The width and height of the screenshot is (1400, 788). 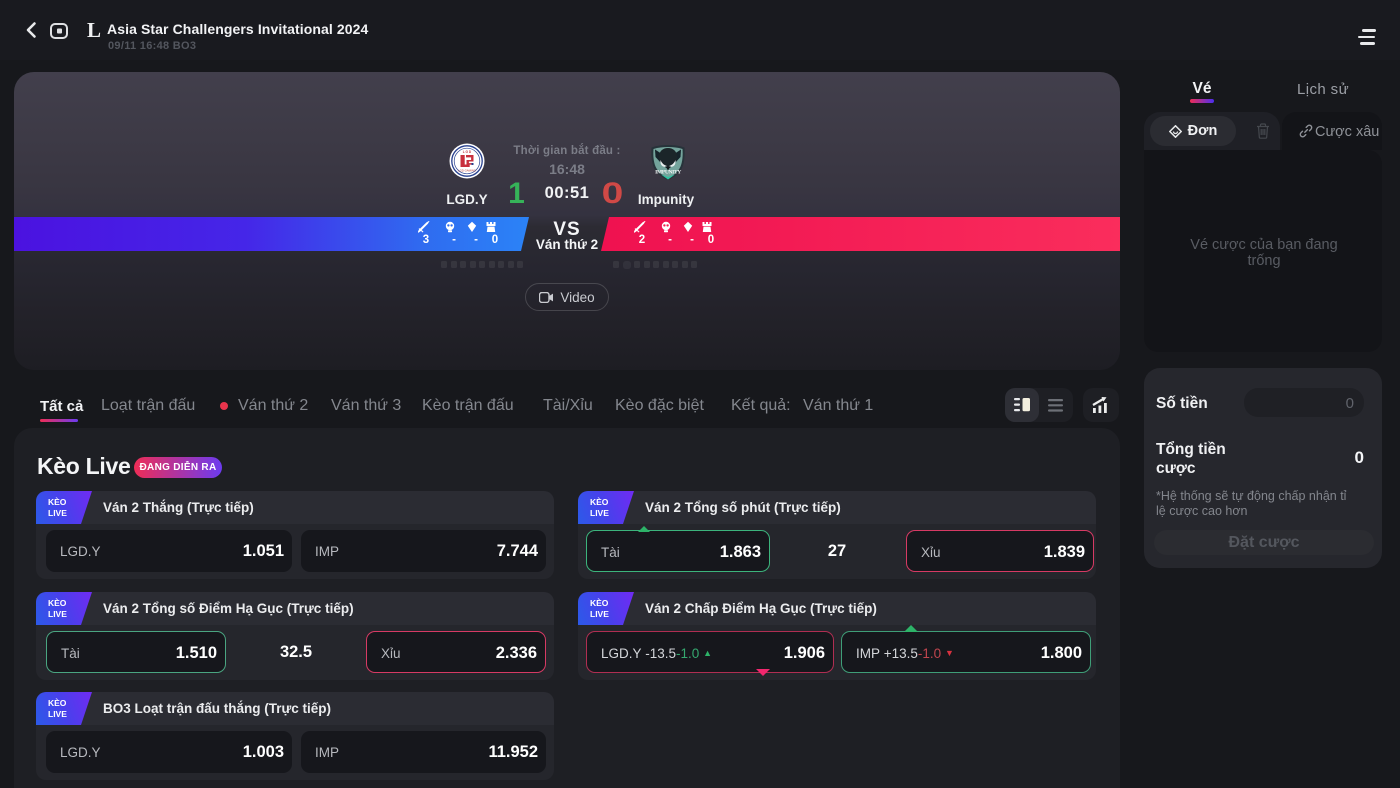 I want to click on svg-text: L G D, so click(x=467, y=152).